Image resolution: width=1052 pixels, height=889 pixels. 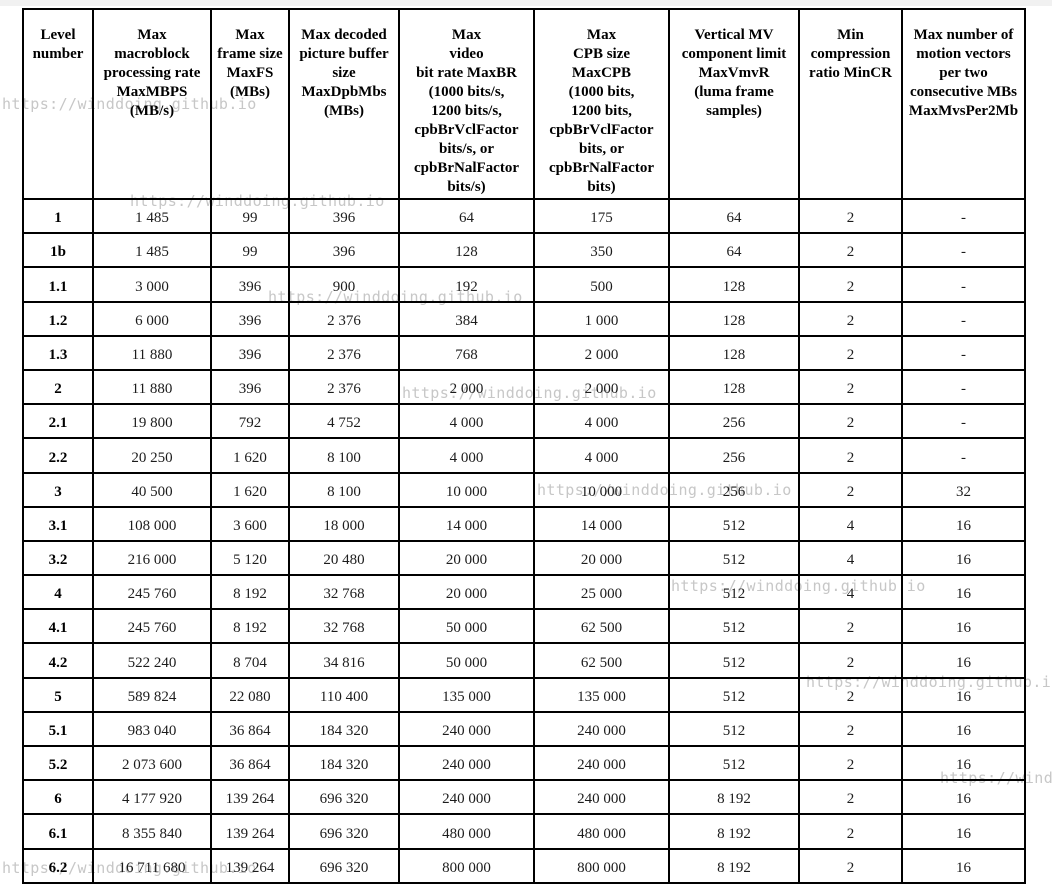 What do you see at coordinates (58, 729) in the screenshot?
I see `cell-level: 5.1` at bounding box center [58, 729].